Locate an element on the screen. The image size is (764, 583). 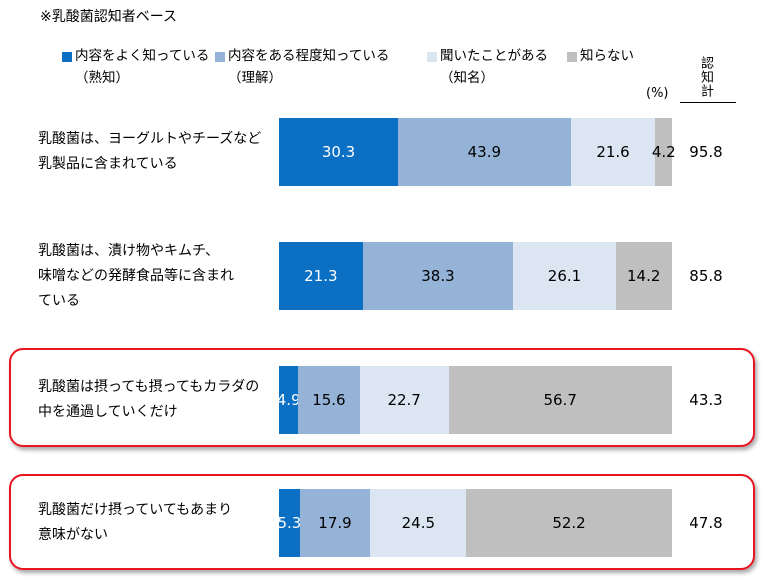
bar-segment: 56.7 is located at coordinates (560, 400).